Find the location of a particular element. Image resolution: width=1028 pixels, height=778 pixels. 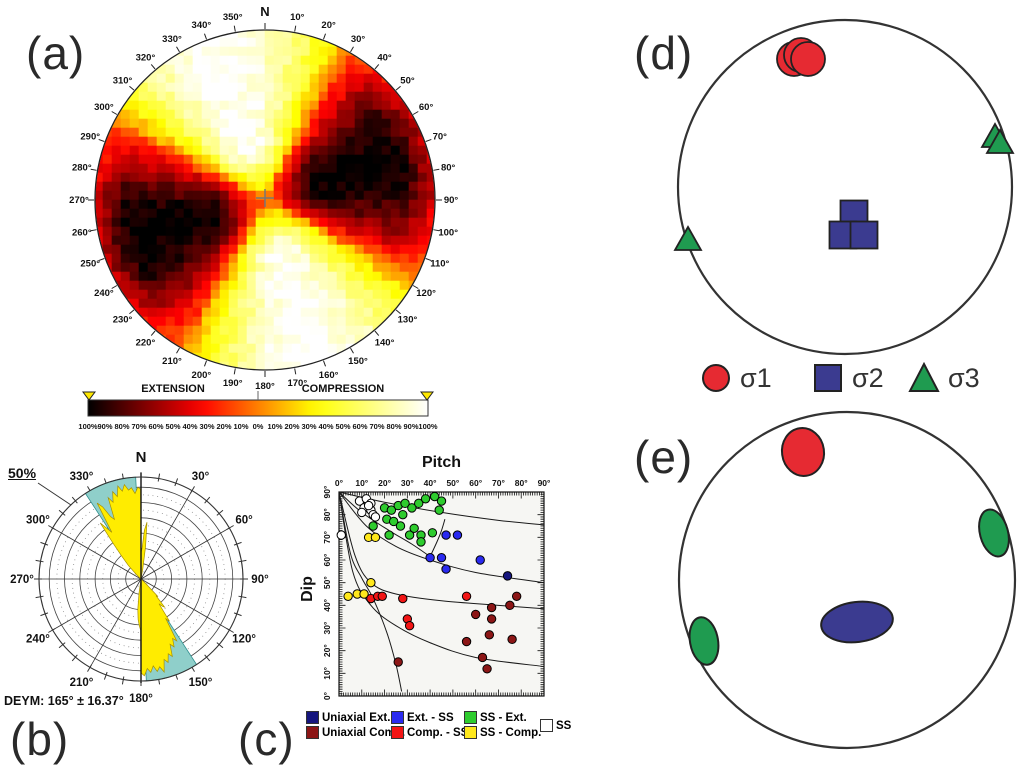

legend-item-ss-ext-: SS - Ext. is located at coordinates (495, 717).